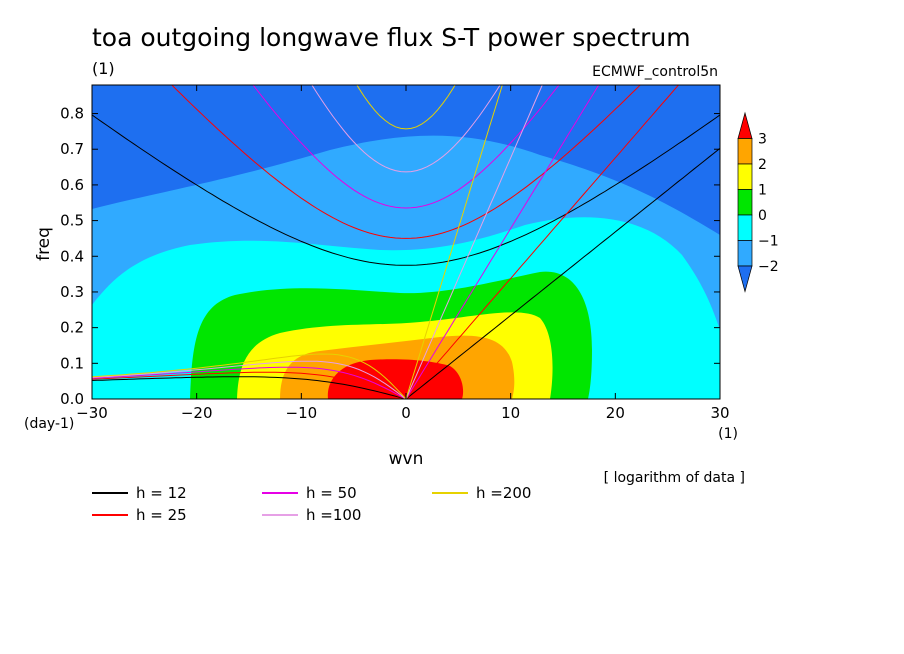  What do you see at coordinates (72, 221) in the screenshot?
I see `y-tick-label: 0.5` at bounding box center [72, 221].